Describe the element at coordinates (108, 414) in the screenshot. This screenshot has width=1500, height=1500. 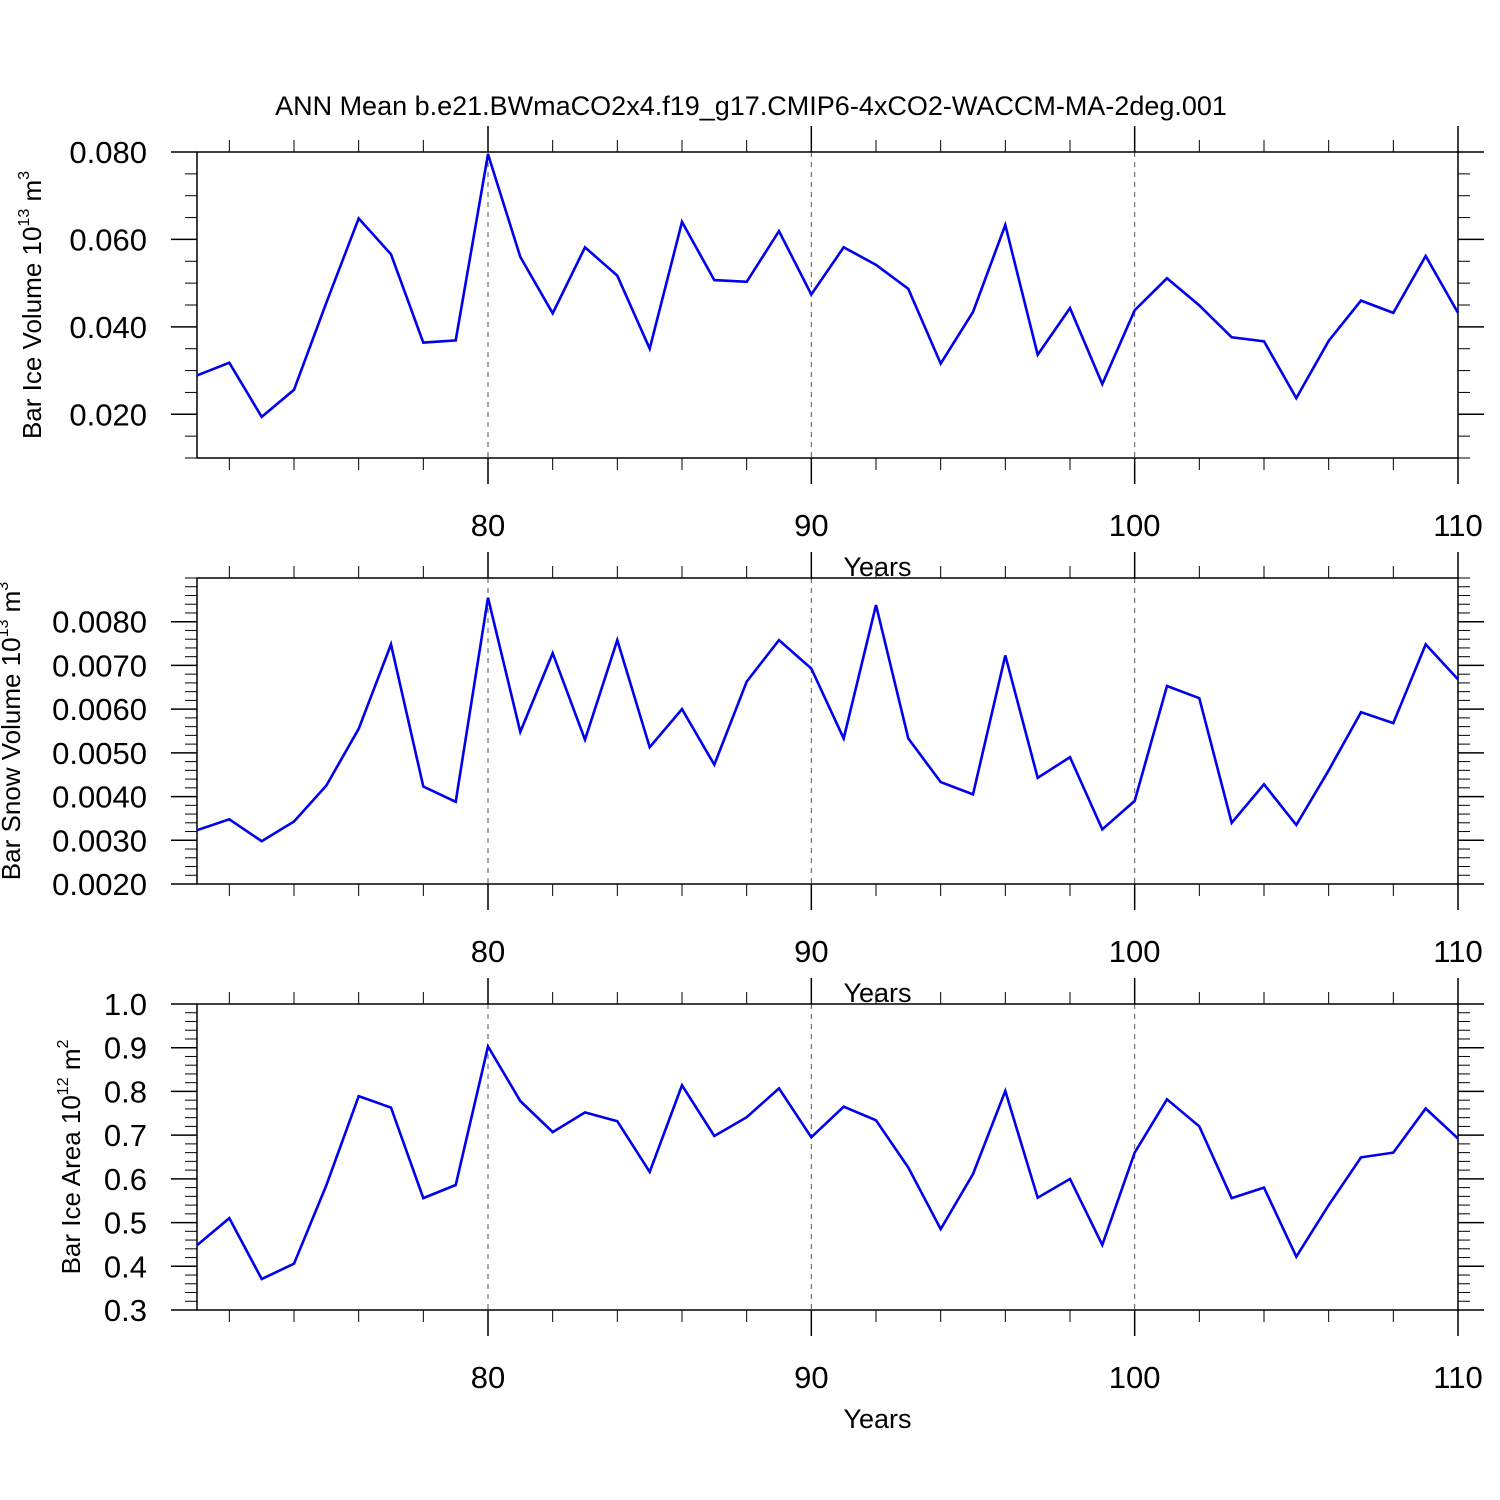
I see `y-tick-label: 0.020` at that location.